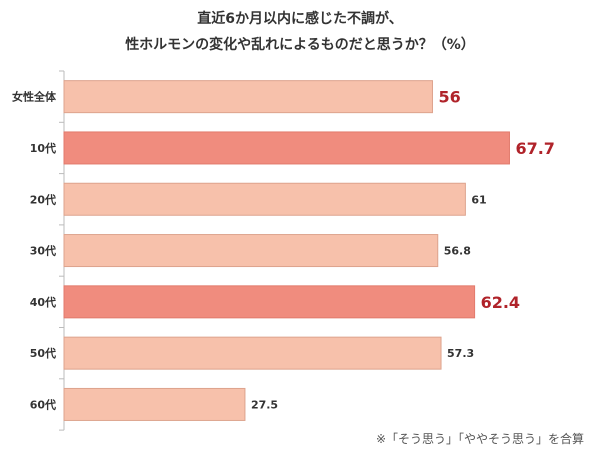 Image resolution: width=600 pixels, height=456 pixels. Describe the element at coordinates (43, 251) in the screenshot. I see `category-label: 30代` at that location.